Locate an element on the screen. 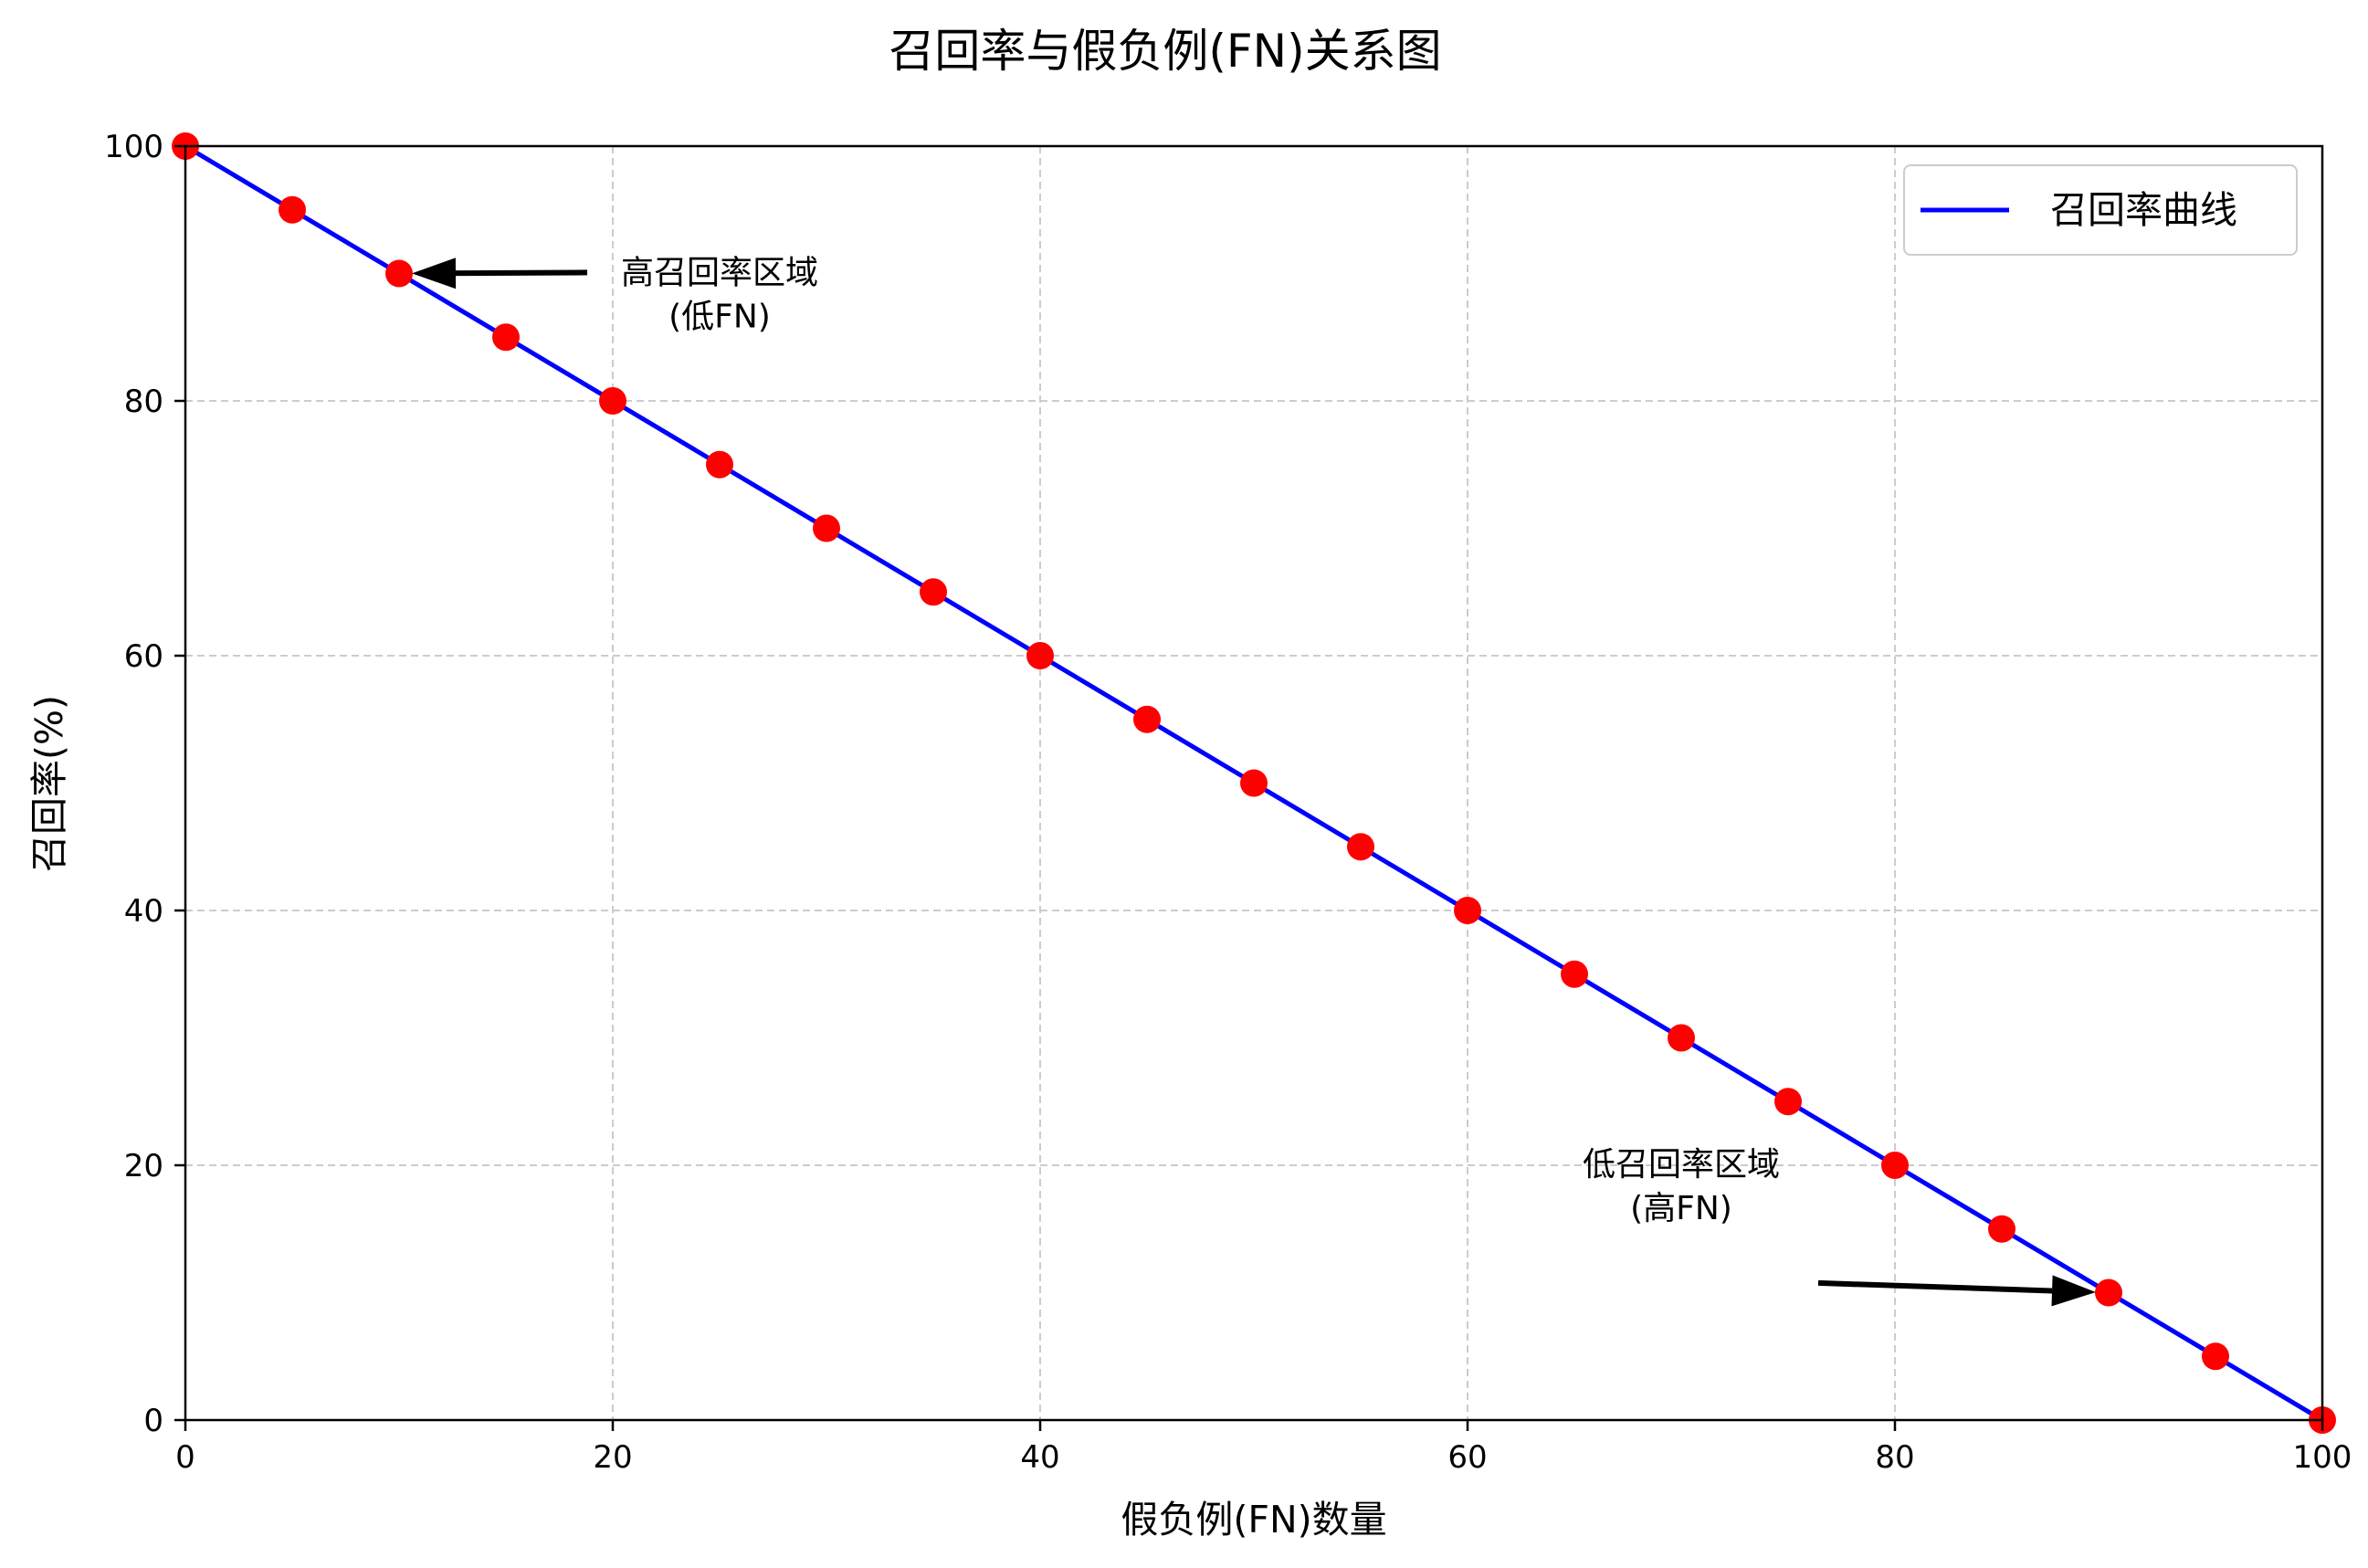 This screenshot has width=2368, height=1568. annotation-text: 高召回率区域 (低FN) is located at coordinates (719, 294).